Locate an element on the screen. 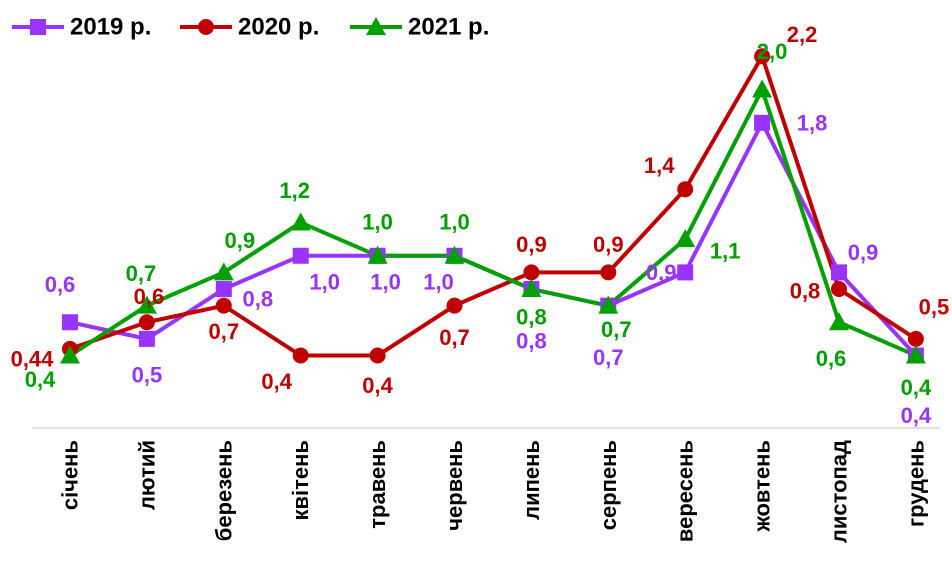  data-label-series-2: 0,44 is located at coordinates (33, 358).